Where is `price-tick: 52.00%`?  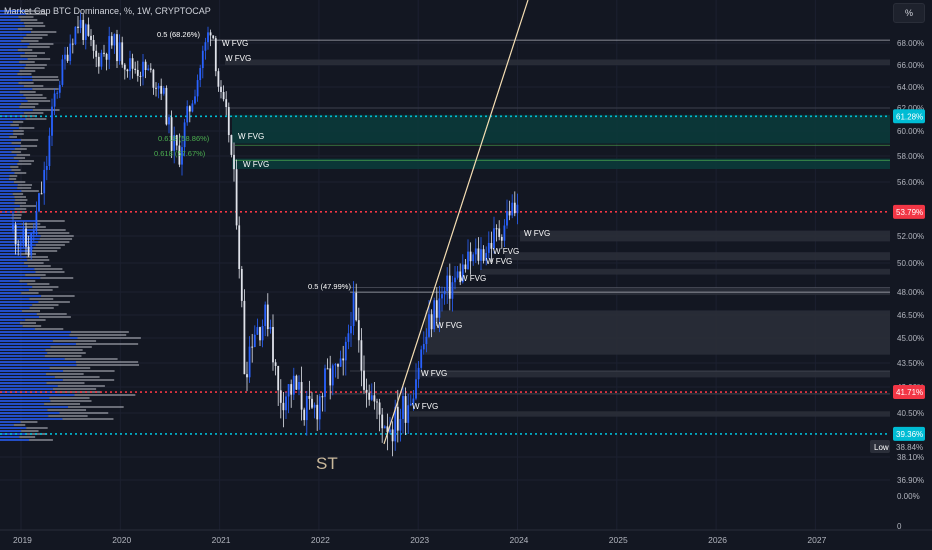 price-tick: 52.00% is located at coordinates (910, 236).